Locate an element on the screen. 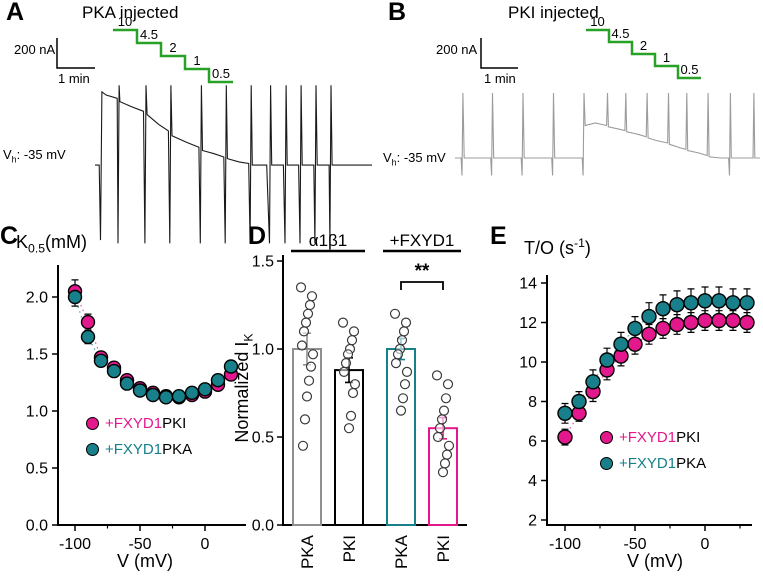  panel-c-x-axis-label: V (mV) is located at coordinates (145, 561).